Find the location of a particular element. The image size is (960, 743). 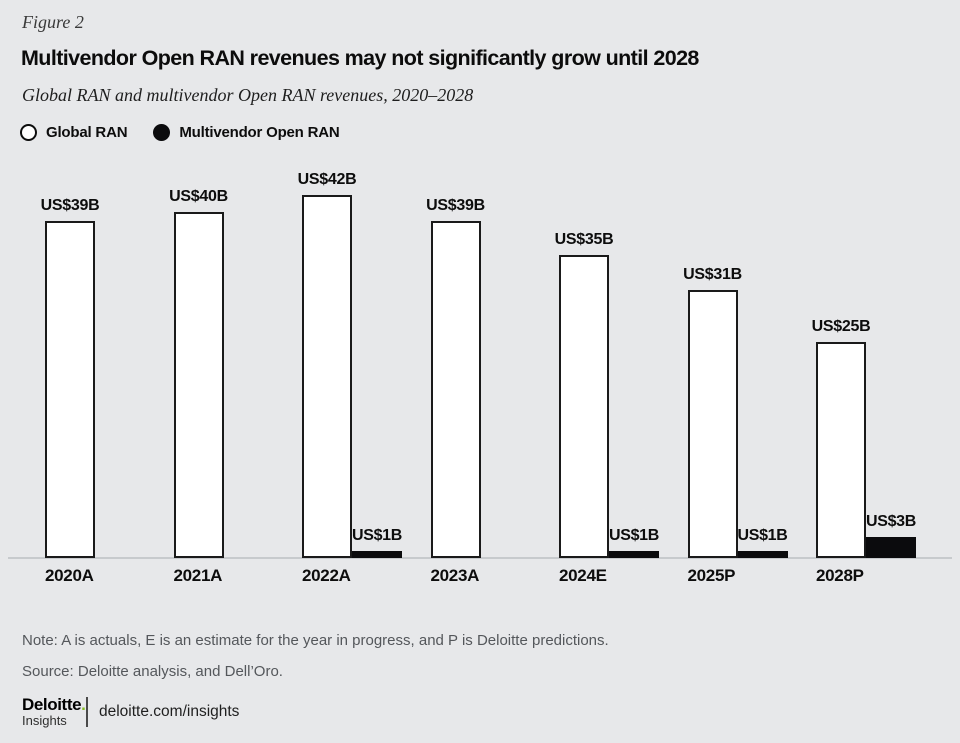

legend-label: Multivendor Open RAN is located at coordinates (259, 132).